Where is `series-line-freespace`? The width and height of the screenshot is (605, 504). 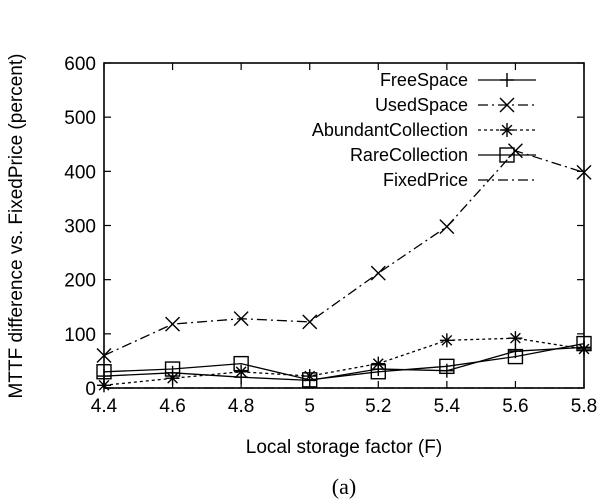
series-line-freespace is located at coordinates (344, 364).